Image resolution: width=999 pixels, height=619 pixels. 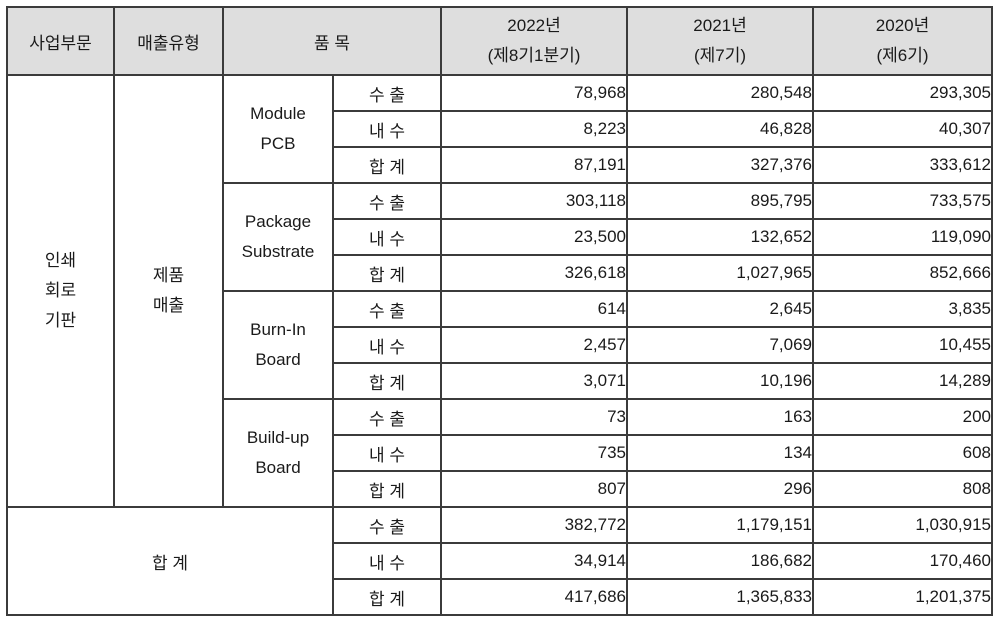 I want to click on business-division-cell: 인쇄 회로 기판, so click(x=60, y=291).